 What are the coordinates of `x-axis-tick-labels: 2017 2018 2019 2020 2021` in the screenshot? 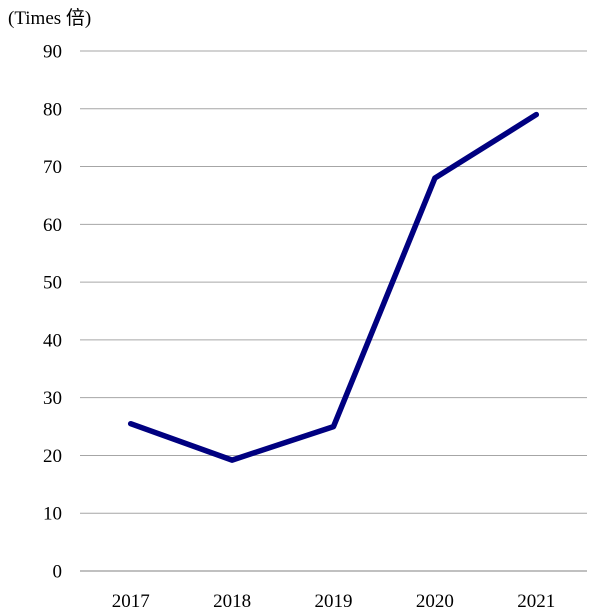 It's located at (334, 601).